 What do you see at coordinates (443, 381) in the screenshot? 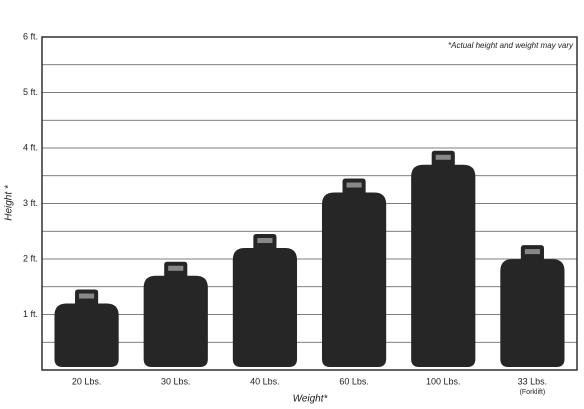
I see `x-tick-label: 100 Lbs.` at bounding box center [443, 381].